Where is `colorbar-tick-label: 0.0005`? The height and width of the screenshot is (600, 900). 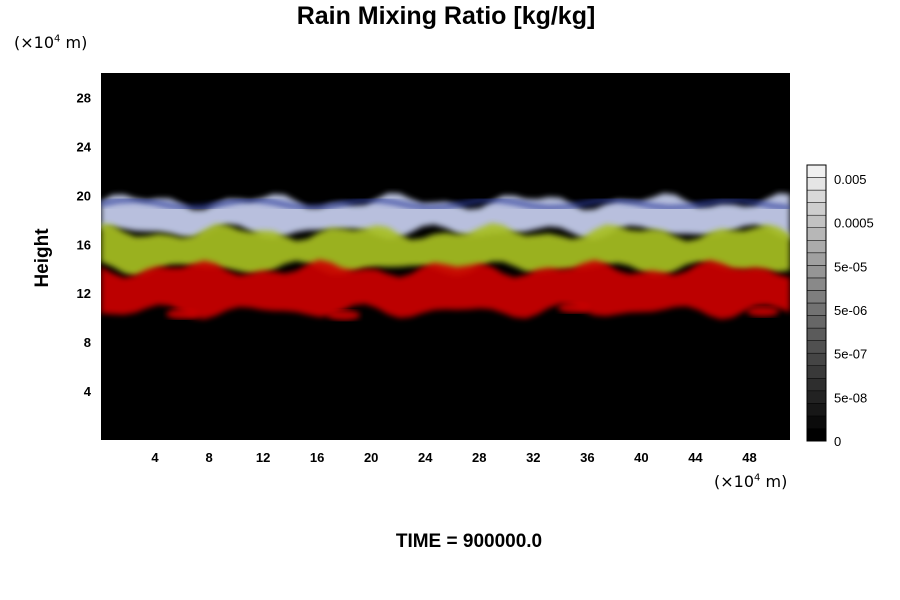
colorbar-tick-label: 0.0005 is located at coordinates (854, 223).